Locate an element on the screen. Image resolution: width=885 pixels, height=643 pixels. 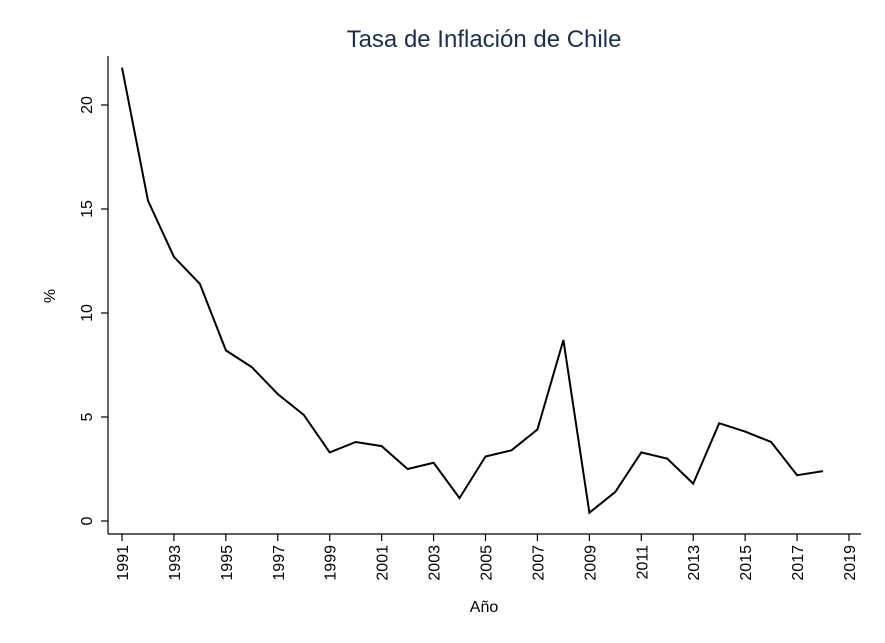
x-tick-label: 2019 is located at coordinates (850, 563).